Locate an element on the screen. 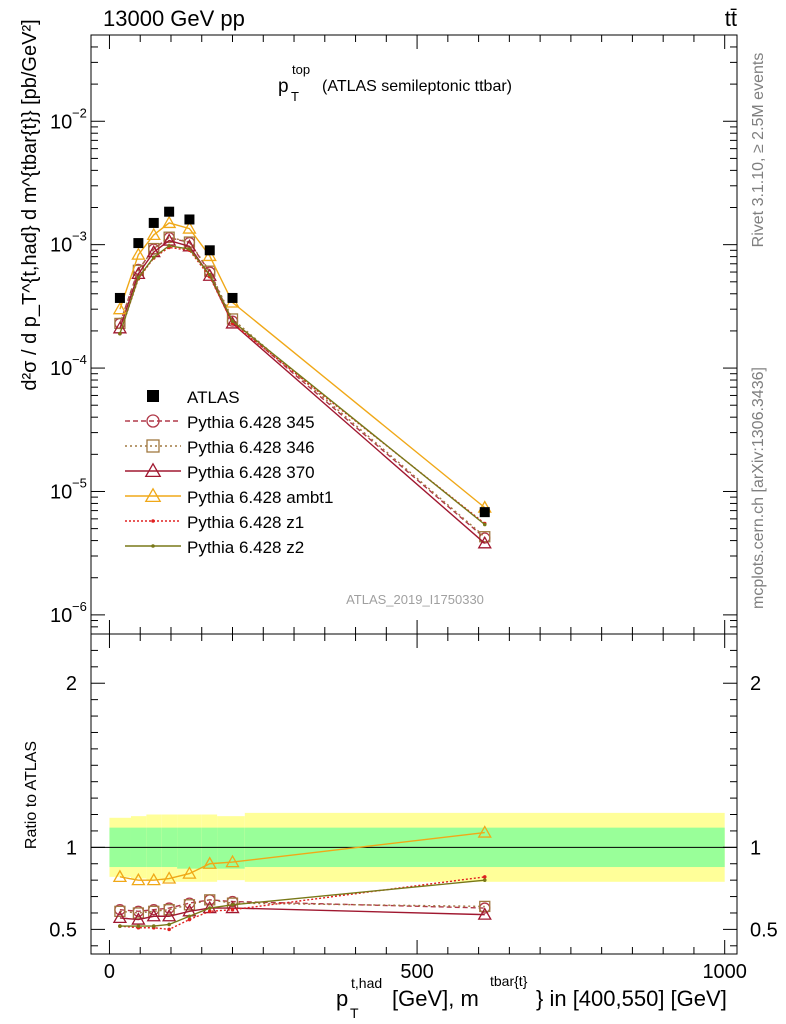 The width and height of the screenshot is (786, 1024). ratio-y-tick-label-right: 1 is located at coordinates (755, 848).